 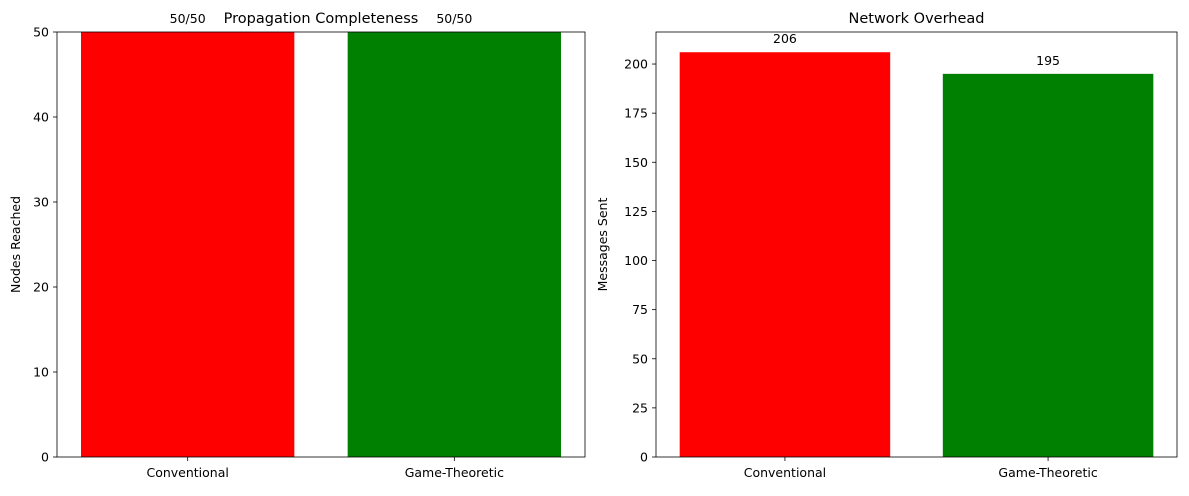 What do you see at coordinates (785, 38) in the screenshot?
I see `bar-value-label: 206` at bounding box center [785, 38].